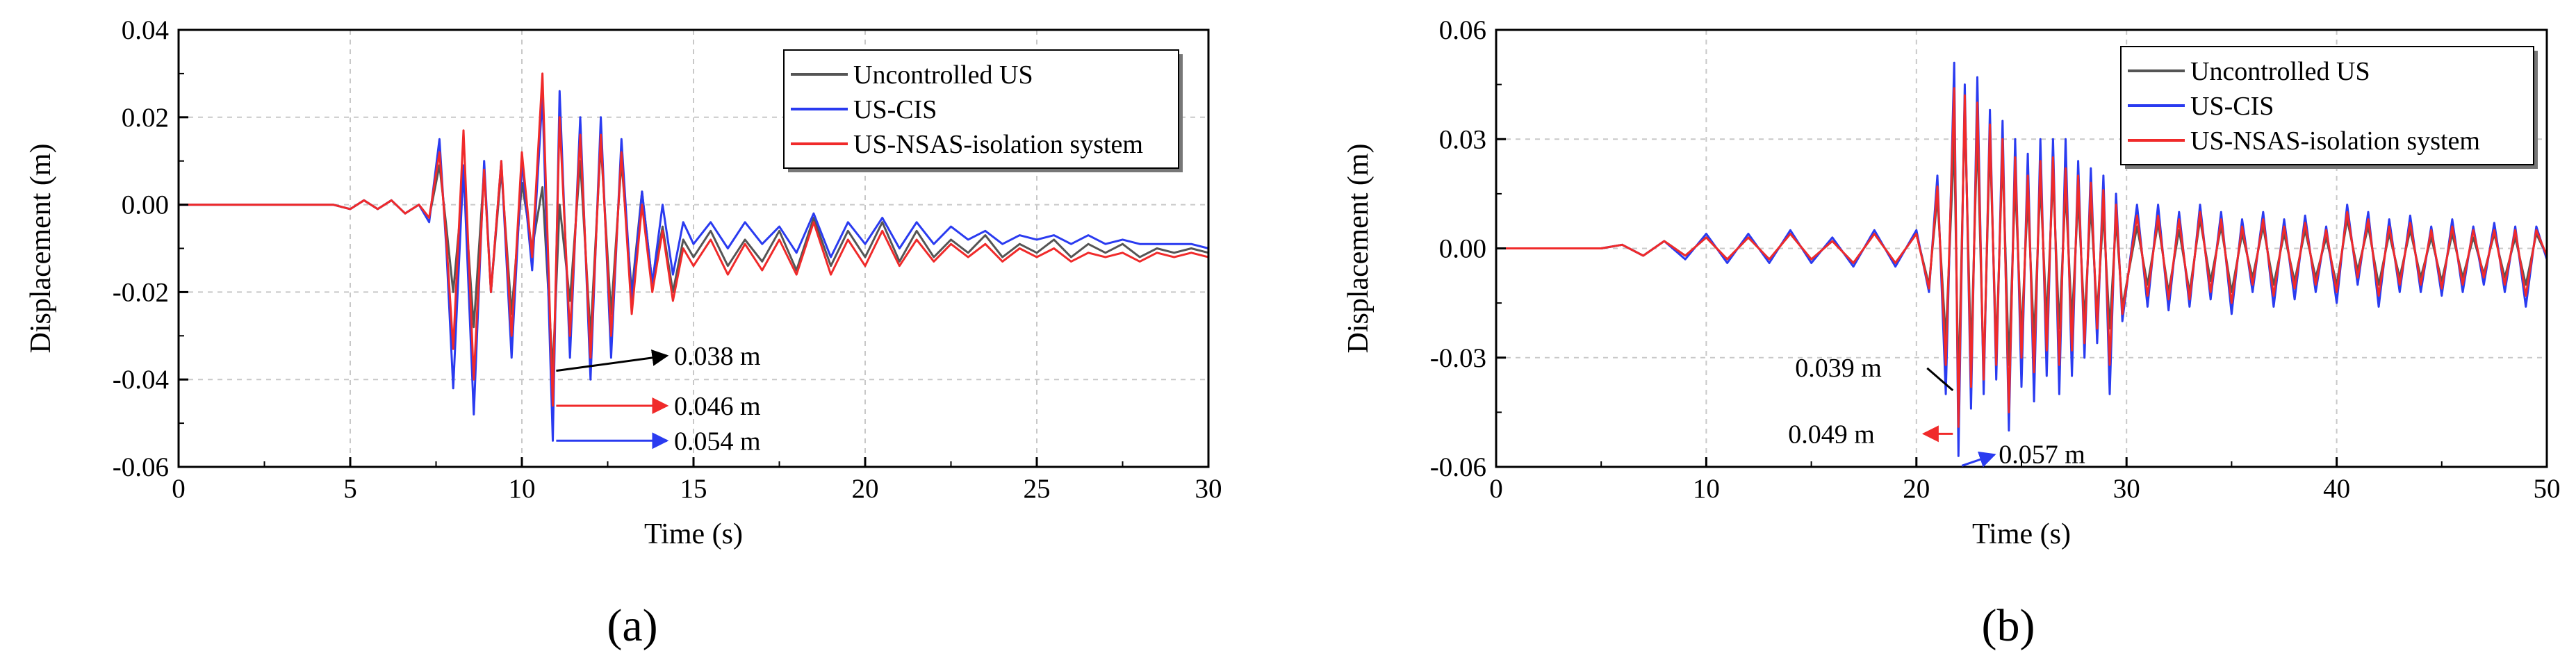 The height and width of the screenshot is (667, 2576). I want to click on x-tick-label: 15, so click(693, 489).